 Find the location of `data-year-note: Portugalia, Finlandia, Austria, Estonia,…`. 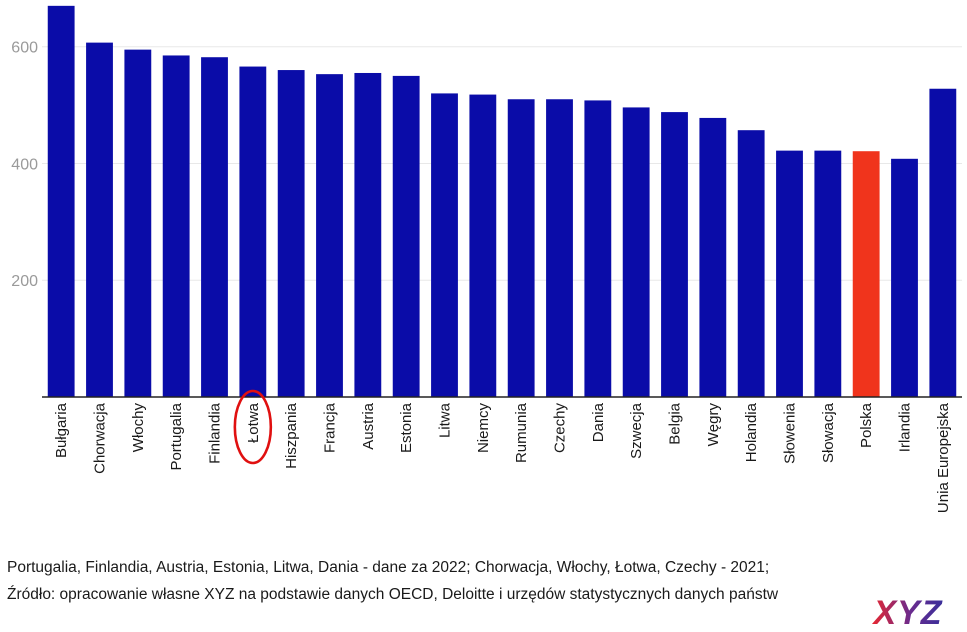

data-year-note: Portugalia, Finlandia, Austria, Estonia,… is located at coordinates (388, 567).